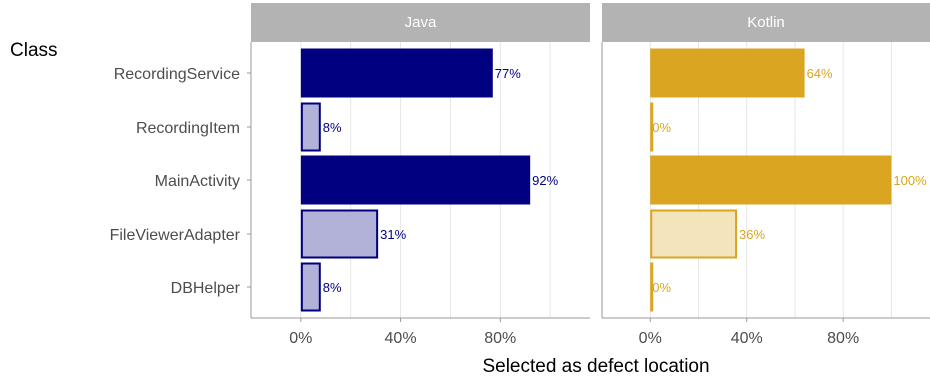  Describe the element at coordinates (910, 180) in the screenshot. I see `bar-label-kotlin-mainactivity: 100%` at that location.